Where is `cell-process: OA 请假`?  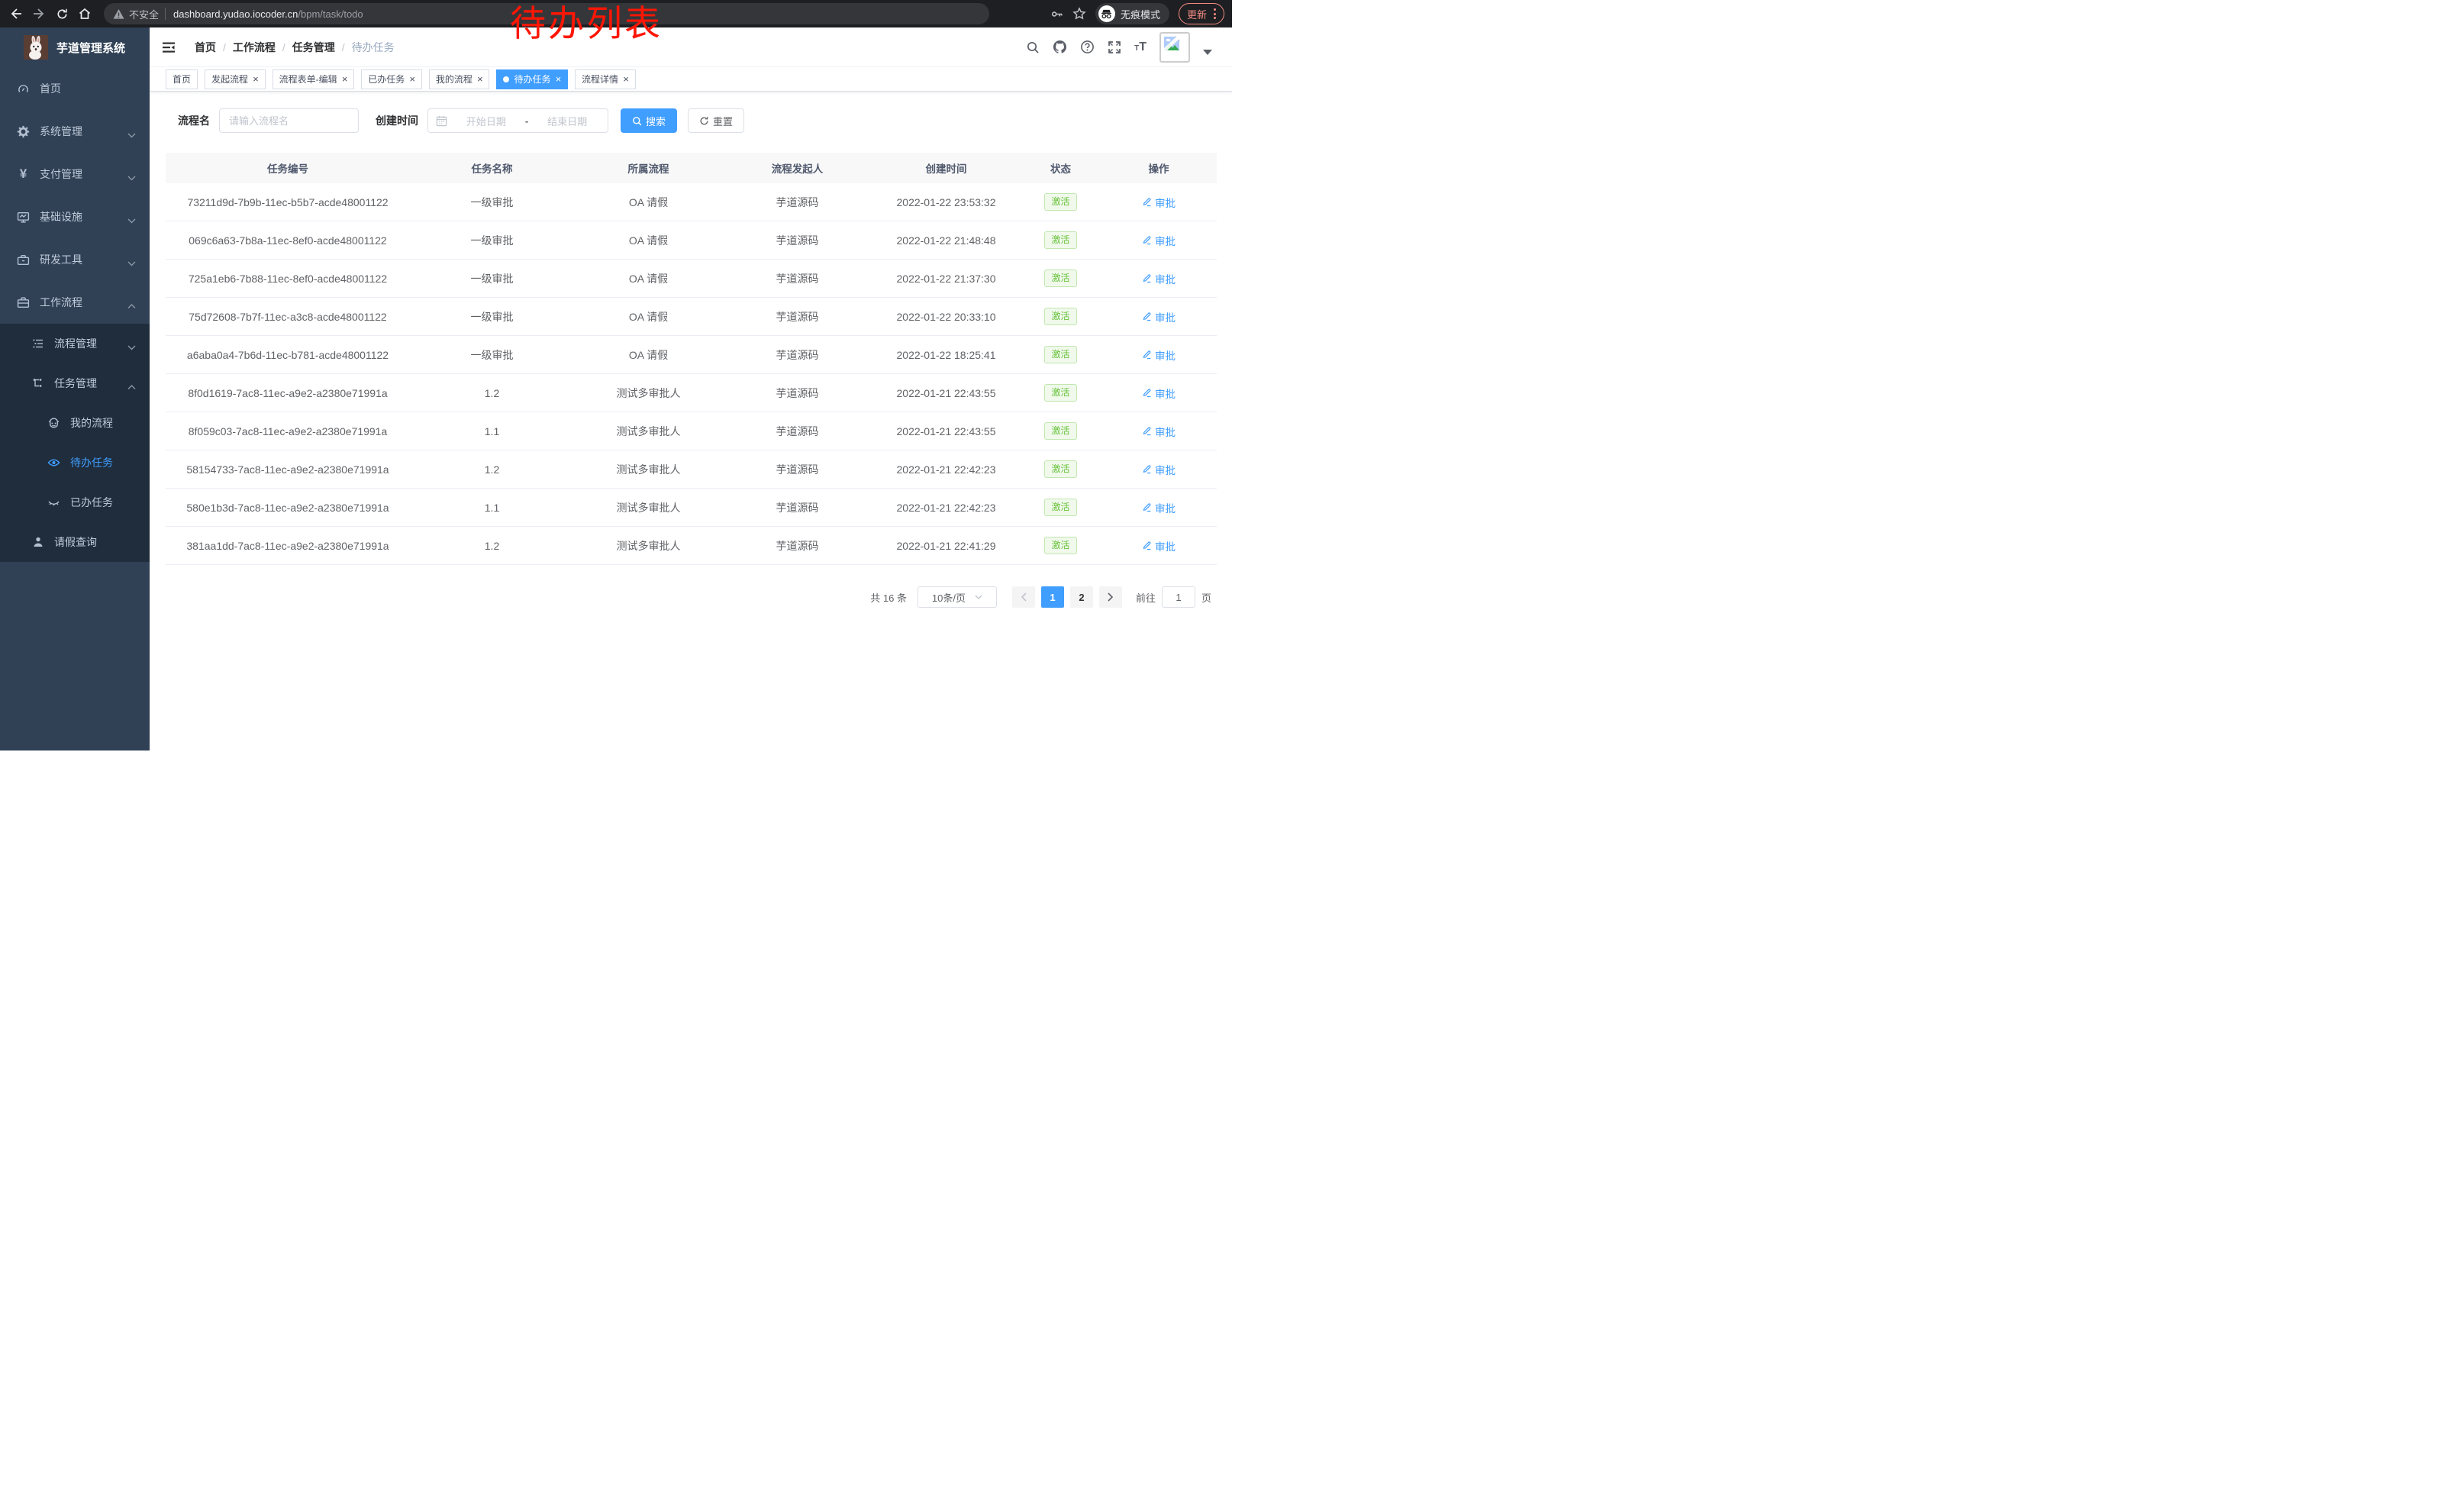 cell-process: OA 请假 is located at coordinates (649, 354).